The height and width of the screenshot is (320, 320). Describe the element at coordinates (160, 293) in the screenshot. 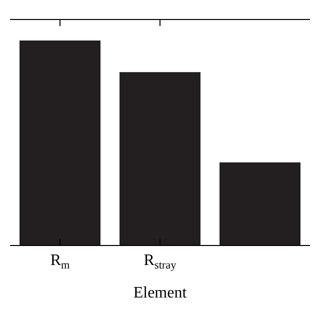

I see `x-axis-title: Element` at that location.